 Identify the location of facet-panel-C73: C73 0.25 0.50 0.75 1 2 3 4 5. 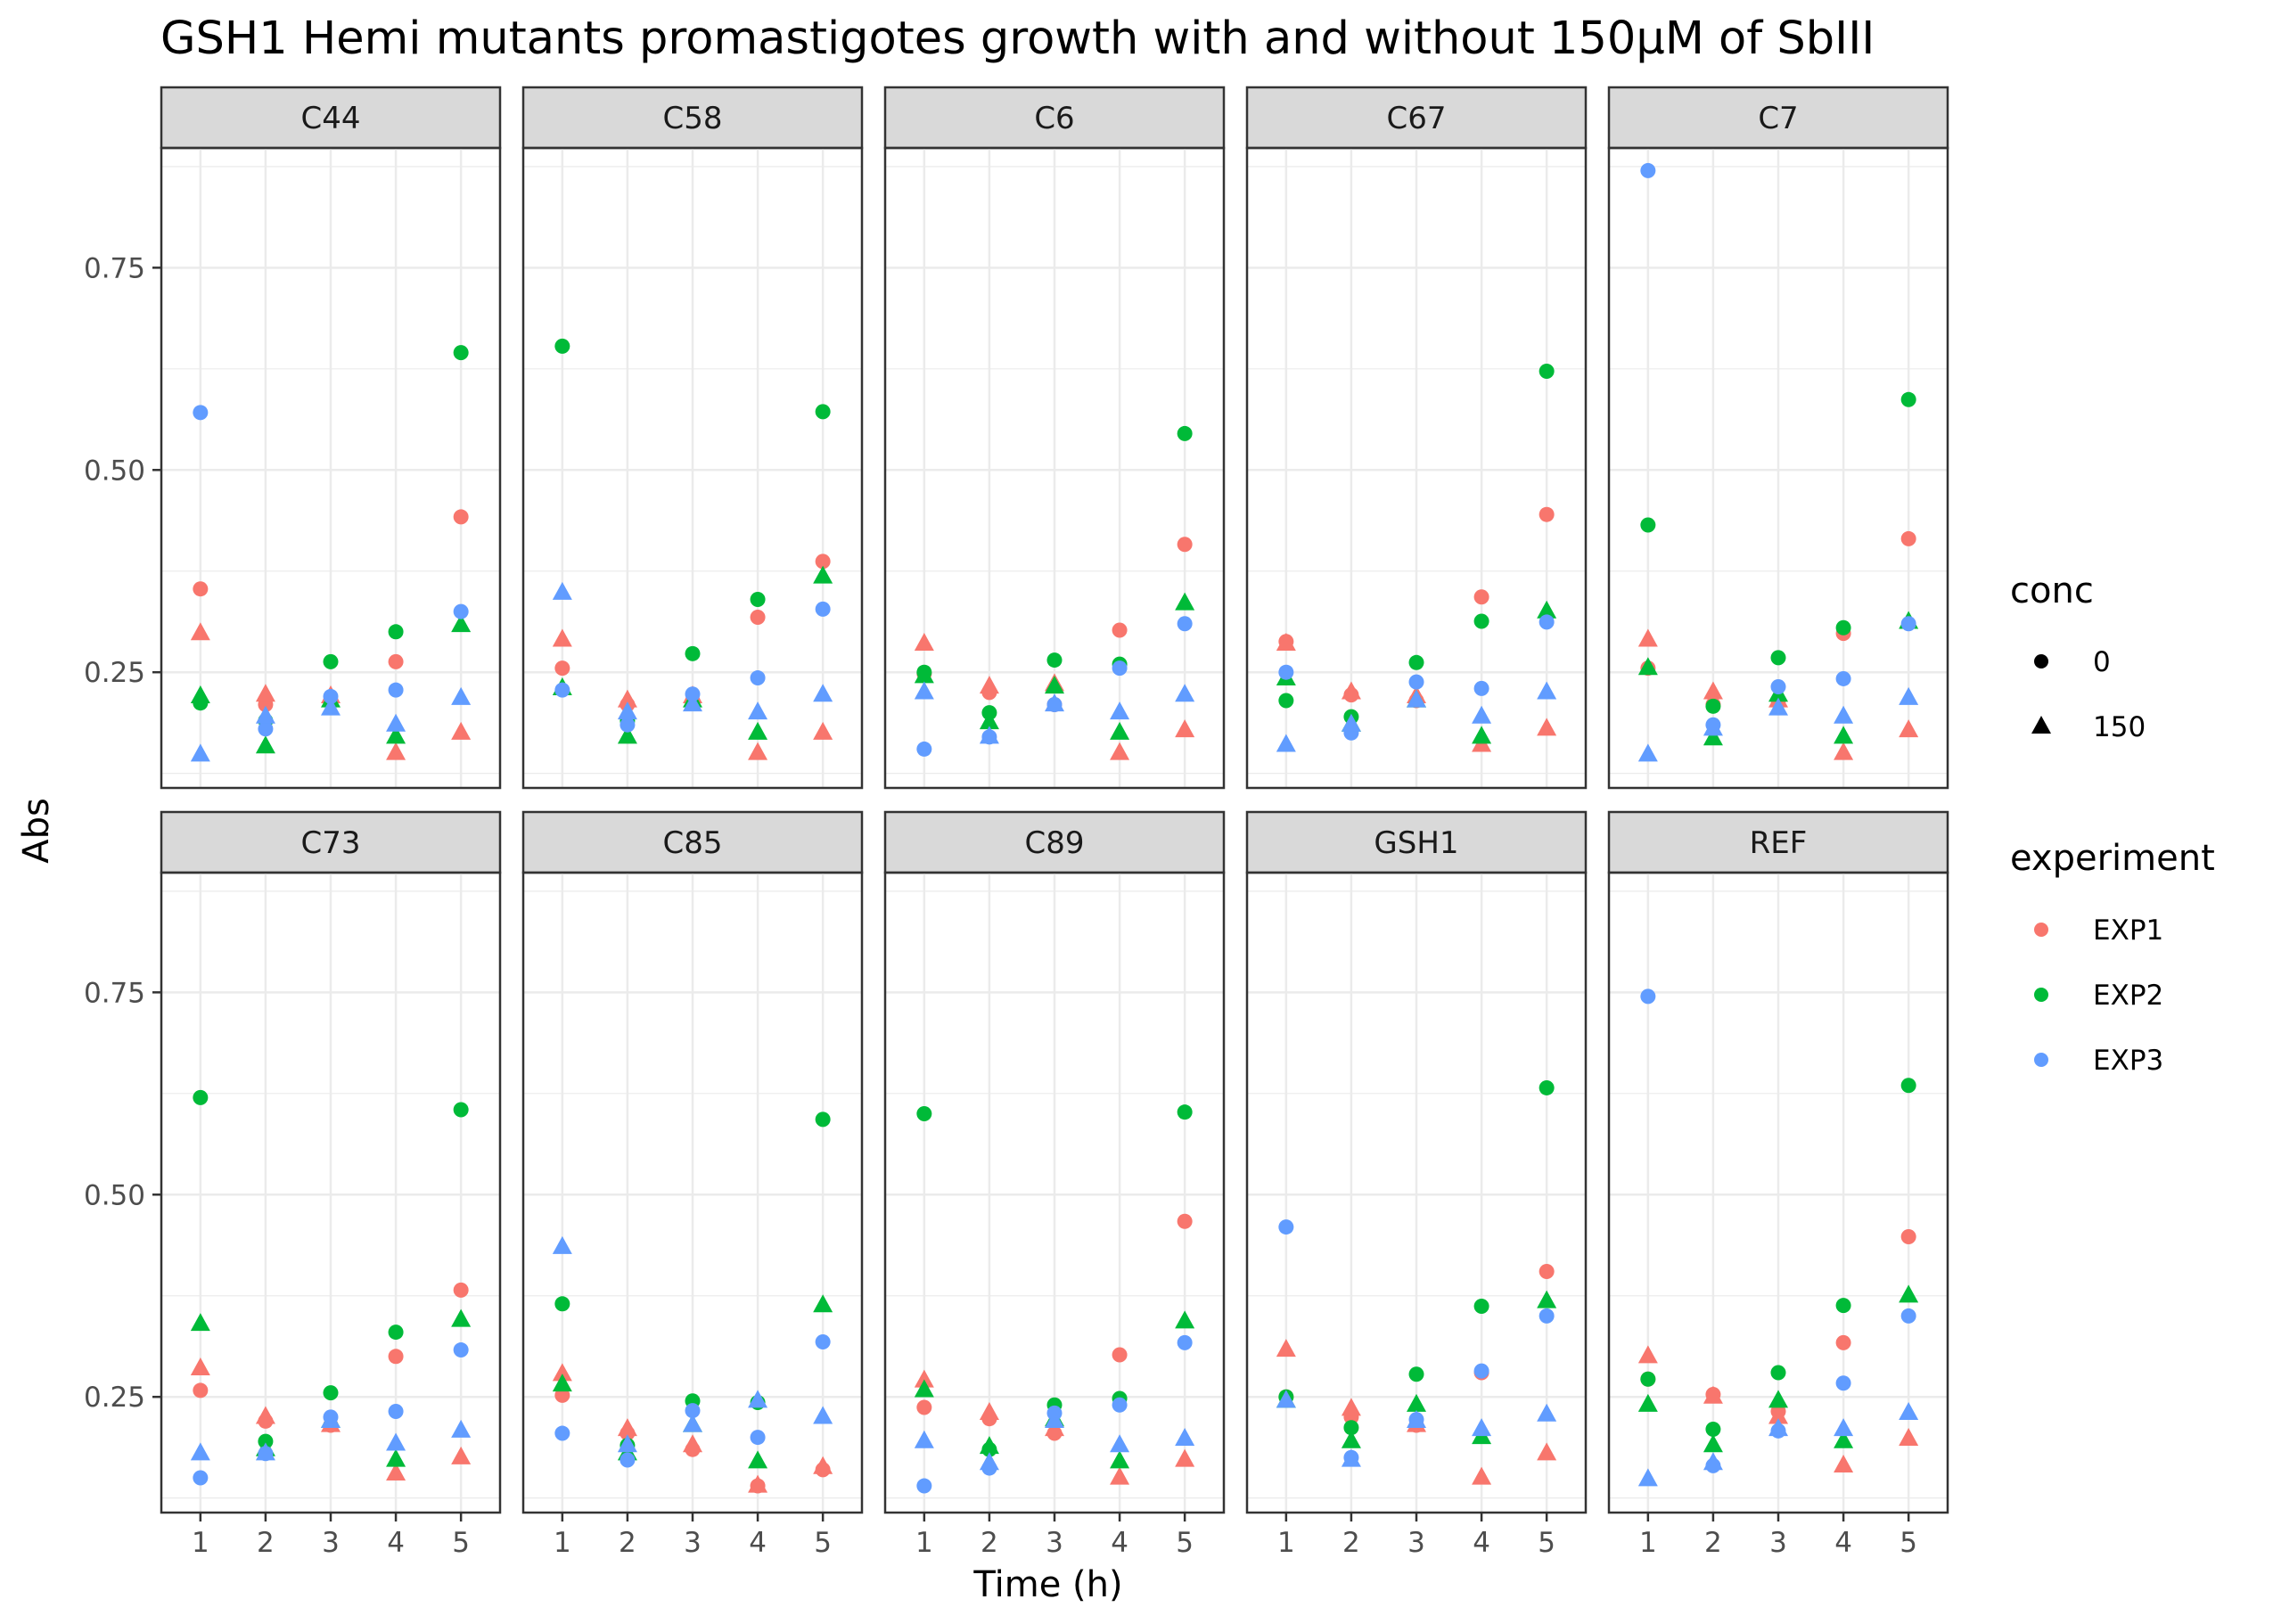
(293, 1184).